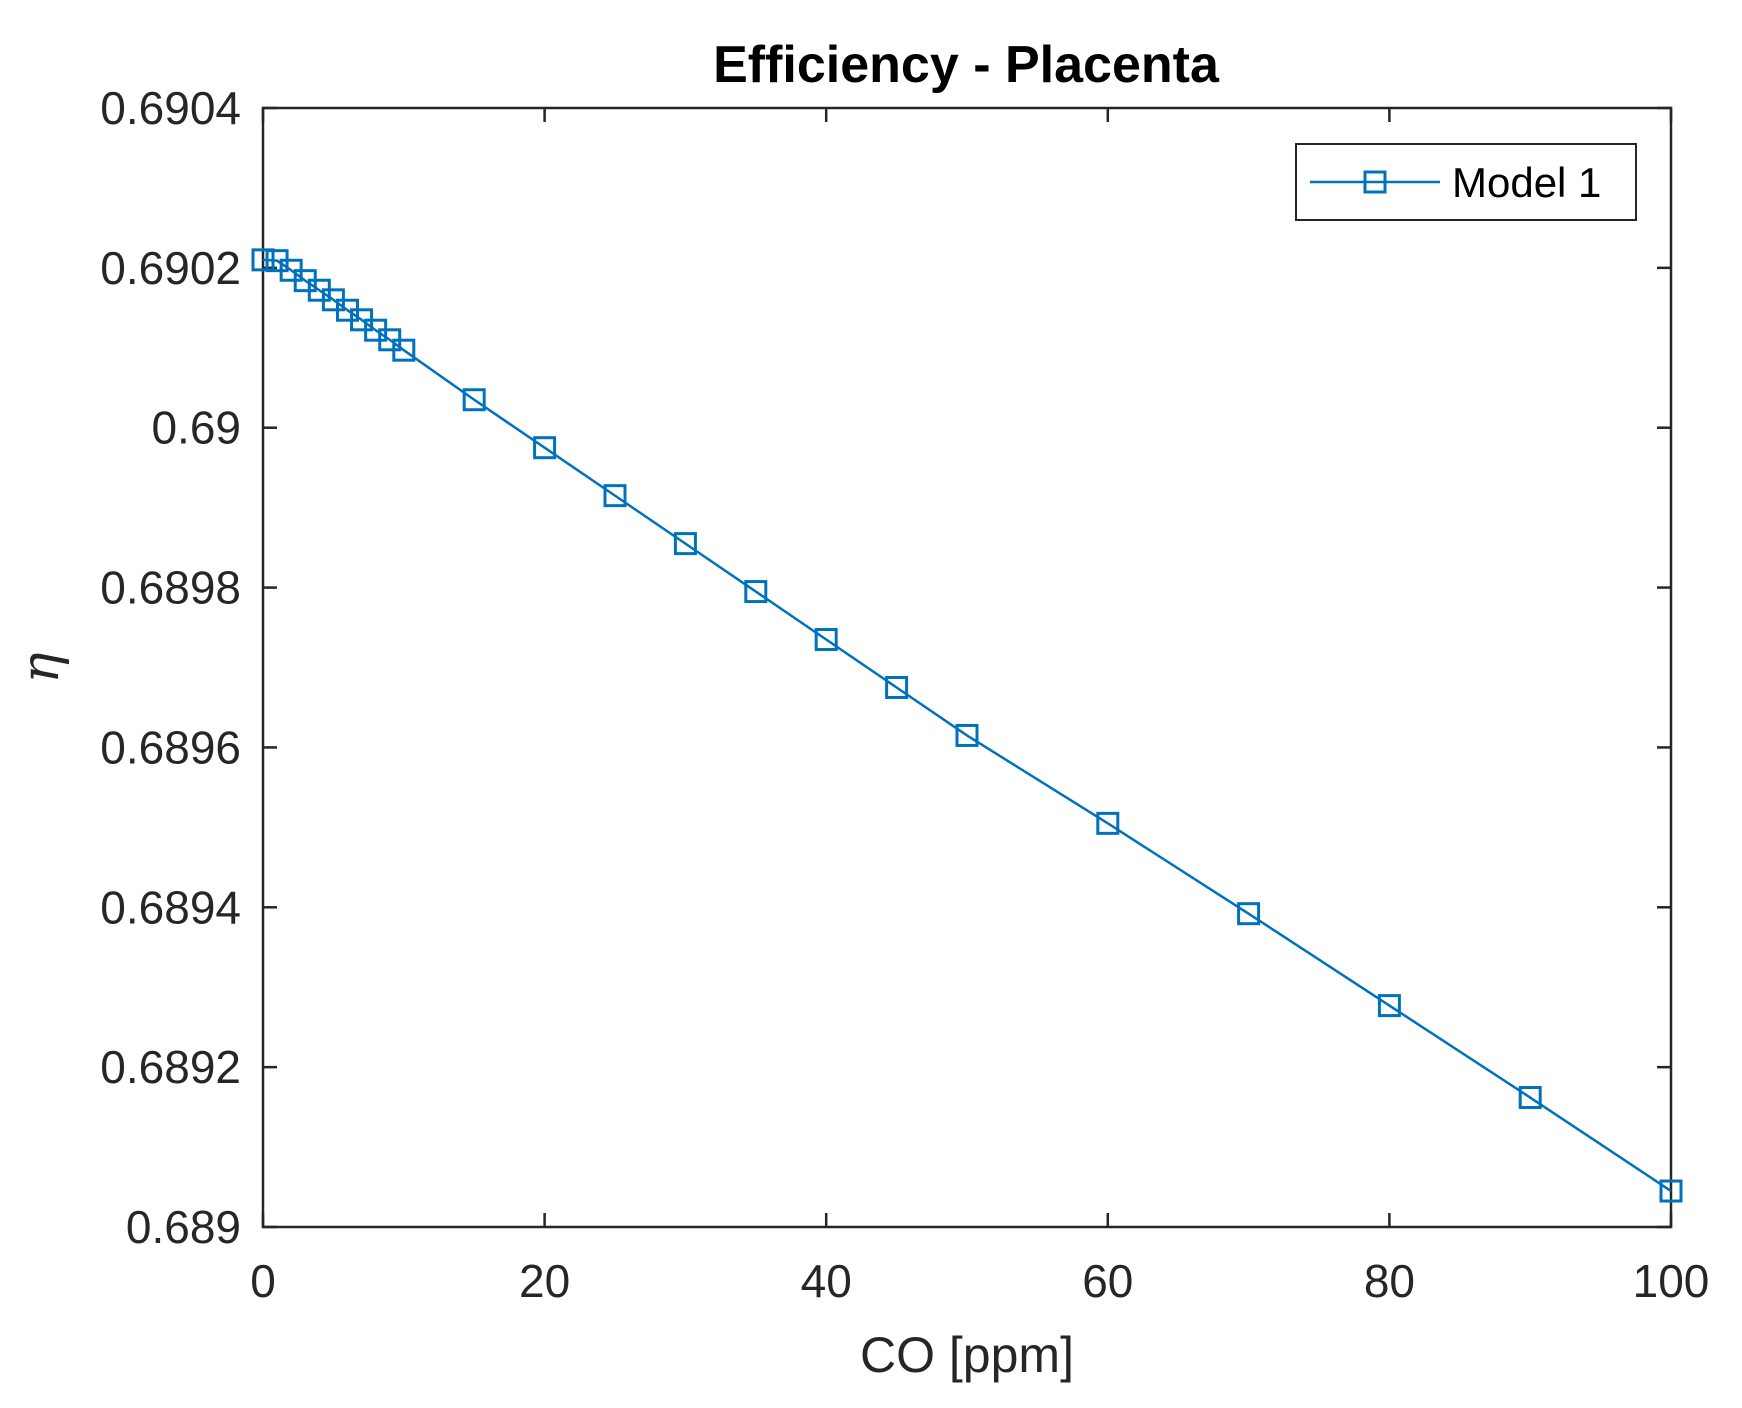  What do you see at coordinates (170, 1067) in the screenshot?
I see `y-tick-label: 0.6892` at bounding box center [170, 1067].